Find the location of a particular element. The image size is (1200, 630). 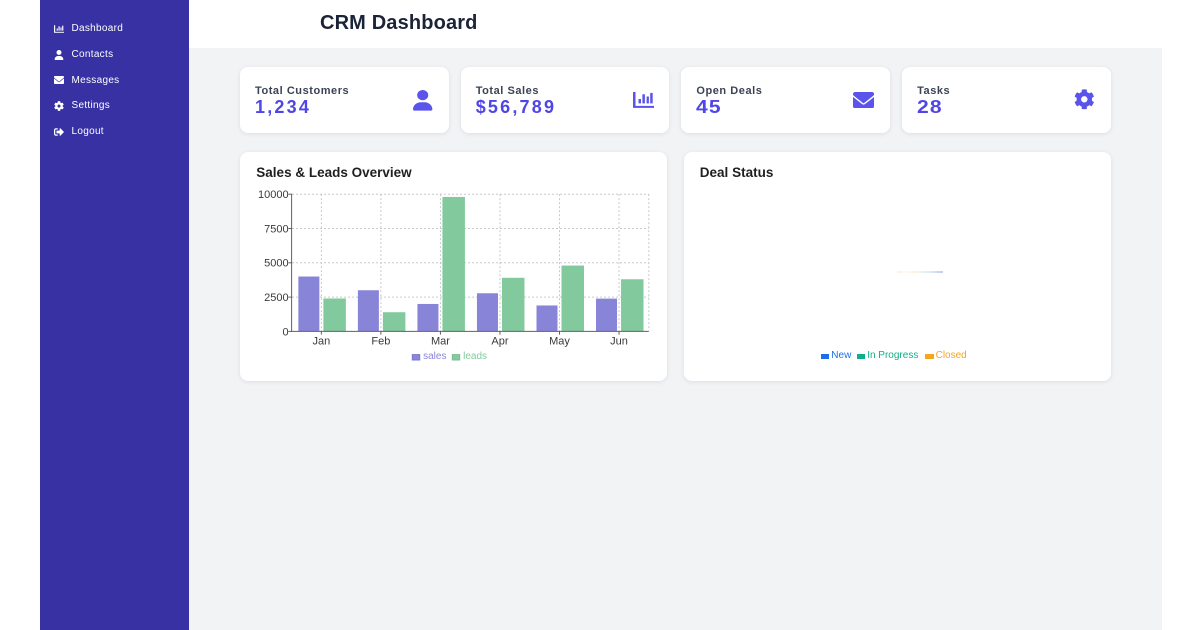

svg-text: Feb is located at coordinates (380, 341).